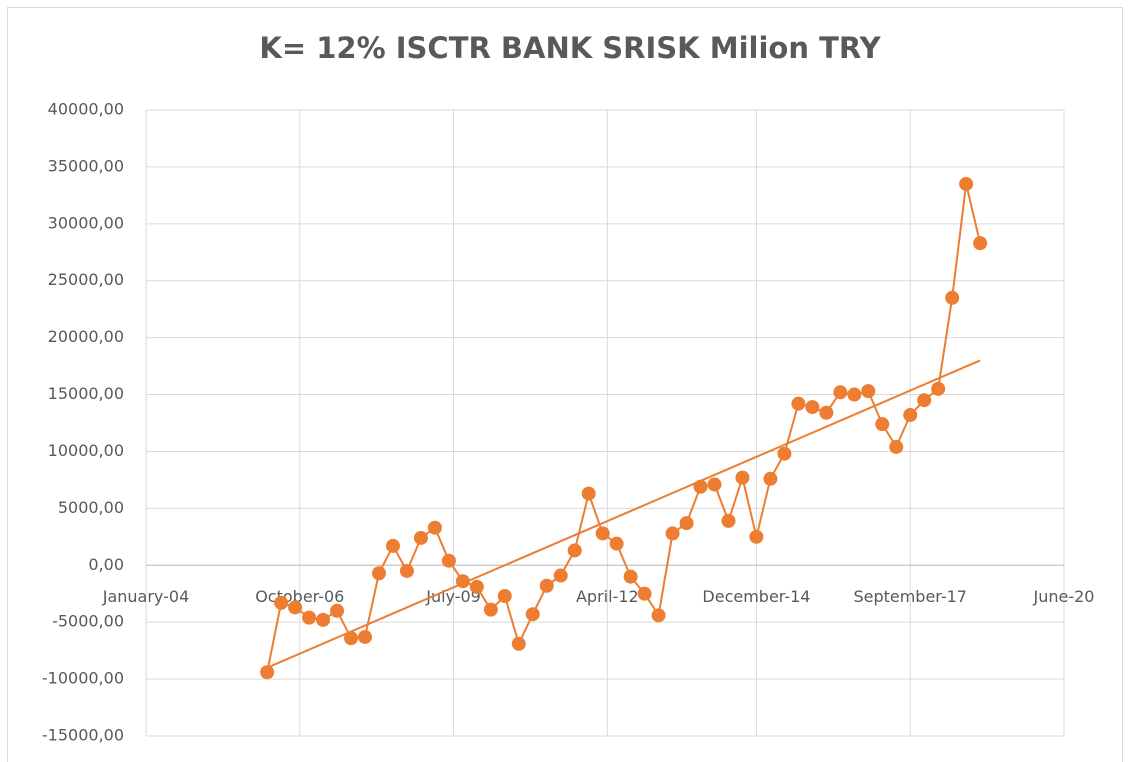  I want to click on x-tick-label: January-04, so click(146, 596).